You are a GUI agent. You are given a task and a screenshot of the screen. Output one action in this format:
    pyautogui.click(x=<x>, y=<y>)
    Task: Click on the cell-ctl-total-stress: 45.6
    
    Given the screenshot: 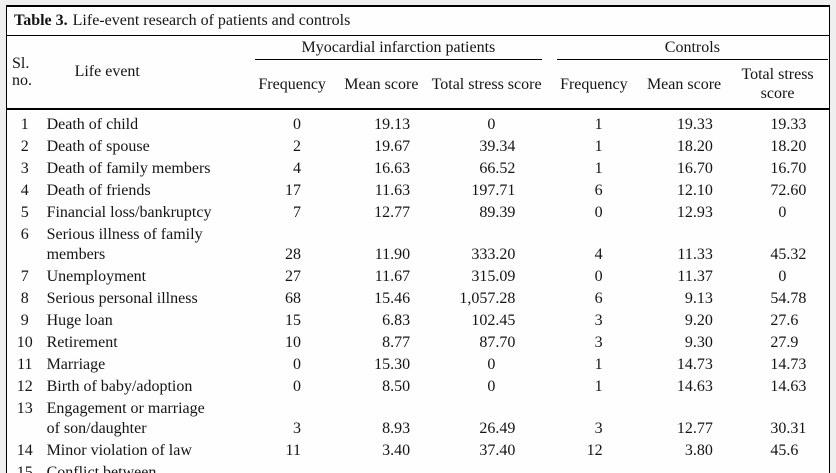 What is the action you would take?
    pyautogui.click(x=784, y=450)
    